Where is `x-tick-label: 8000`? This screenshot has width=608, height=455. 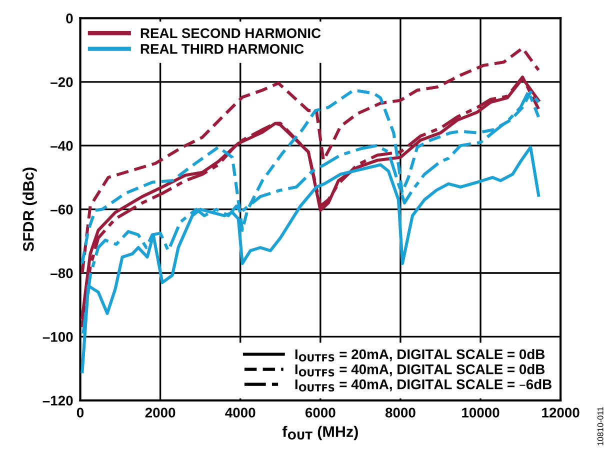
x-tick-label: 8000 is located at coordinates (400, 413).